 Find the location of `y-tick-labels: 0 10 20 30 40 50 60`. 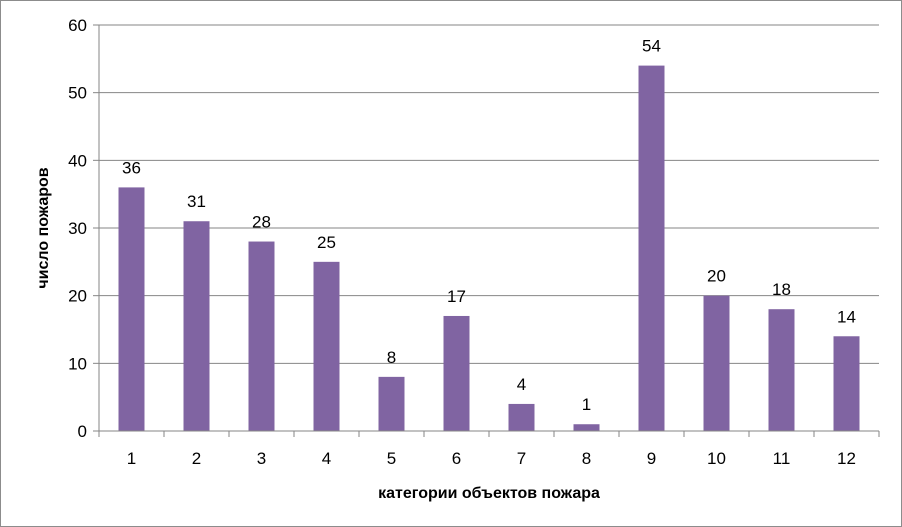

y-tick-labels: 0 10 20 30 40 50 60 is located at coordinates (77, 228).